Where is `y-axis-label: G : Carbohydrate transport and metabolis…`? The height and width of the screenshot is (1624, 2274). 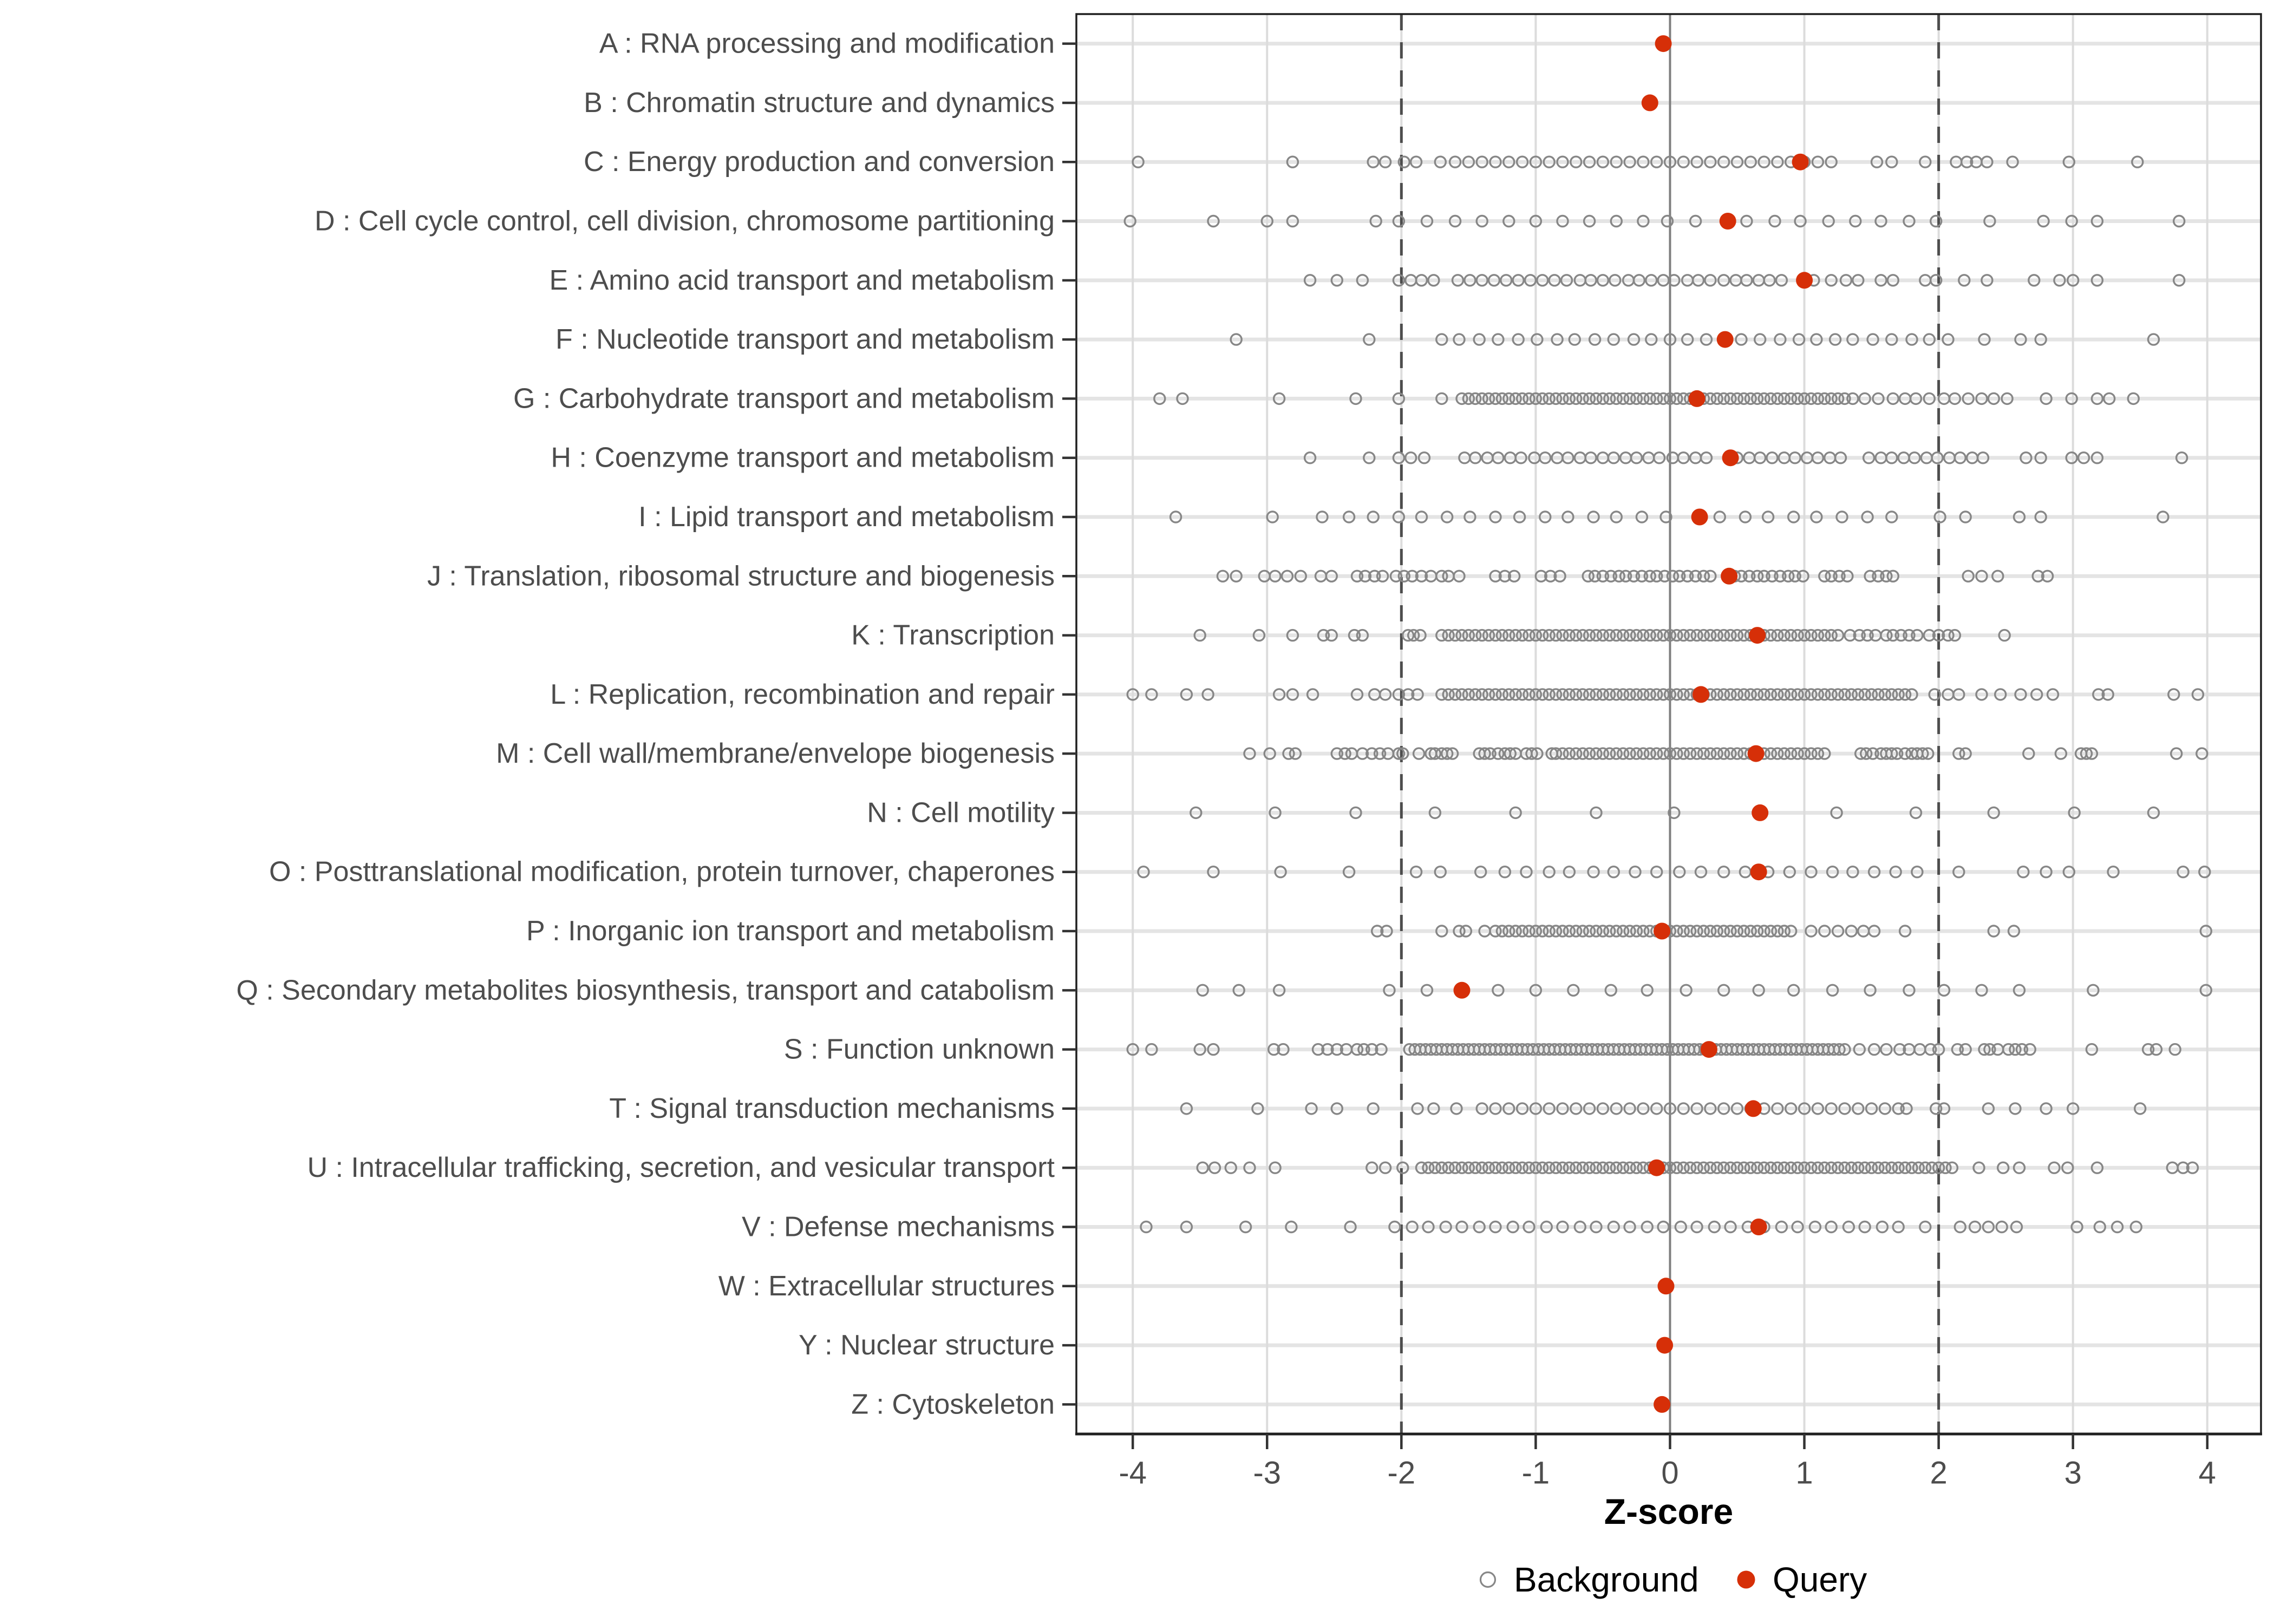
y-axis-label: G : Carbohydrate transport and metabolis… is located at coordinates (784, 398).